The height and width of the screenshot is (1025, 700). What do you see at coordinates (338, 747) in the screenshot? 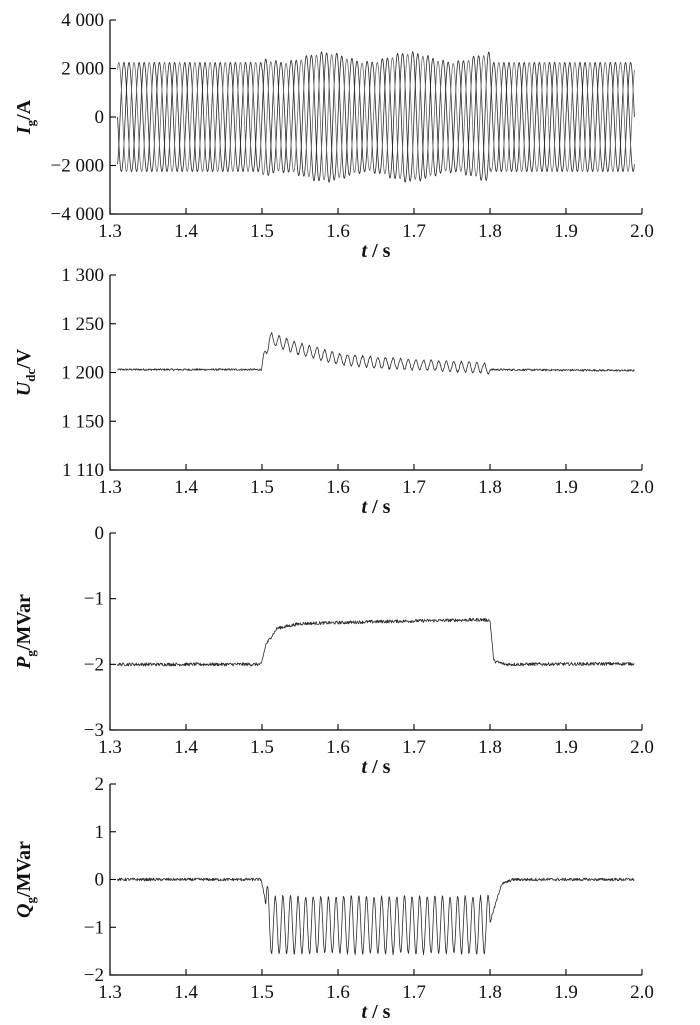
I see `pg-x-tick-label: 1.6` at bounding box center [338, 747].